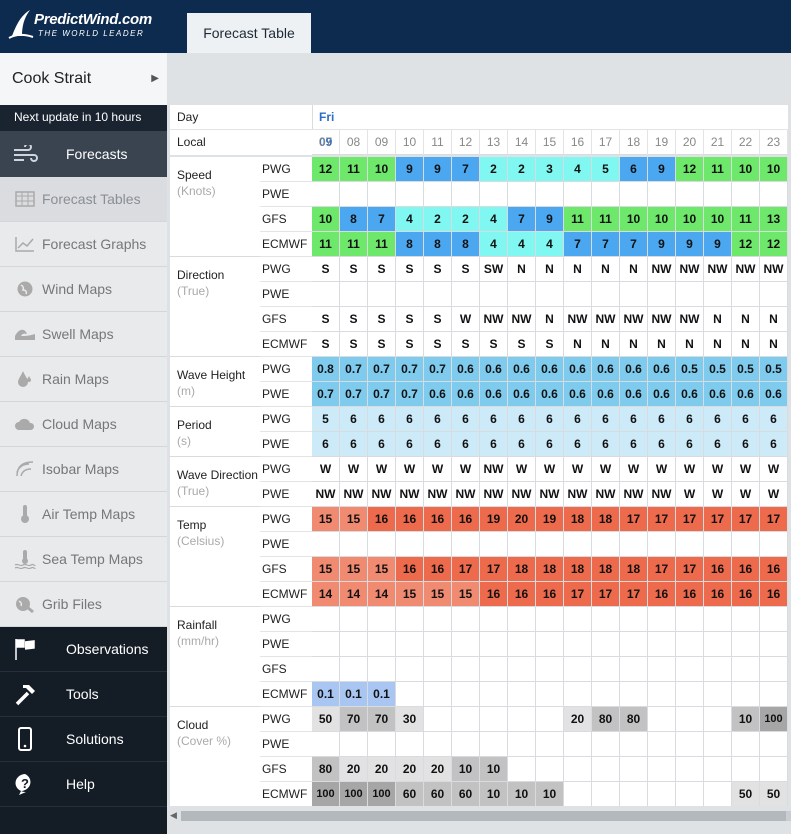 This screenshot has width=791, height=834. I want to click on logo: PredictWind.com THE WORLD LEADER, so click(83, 27).